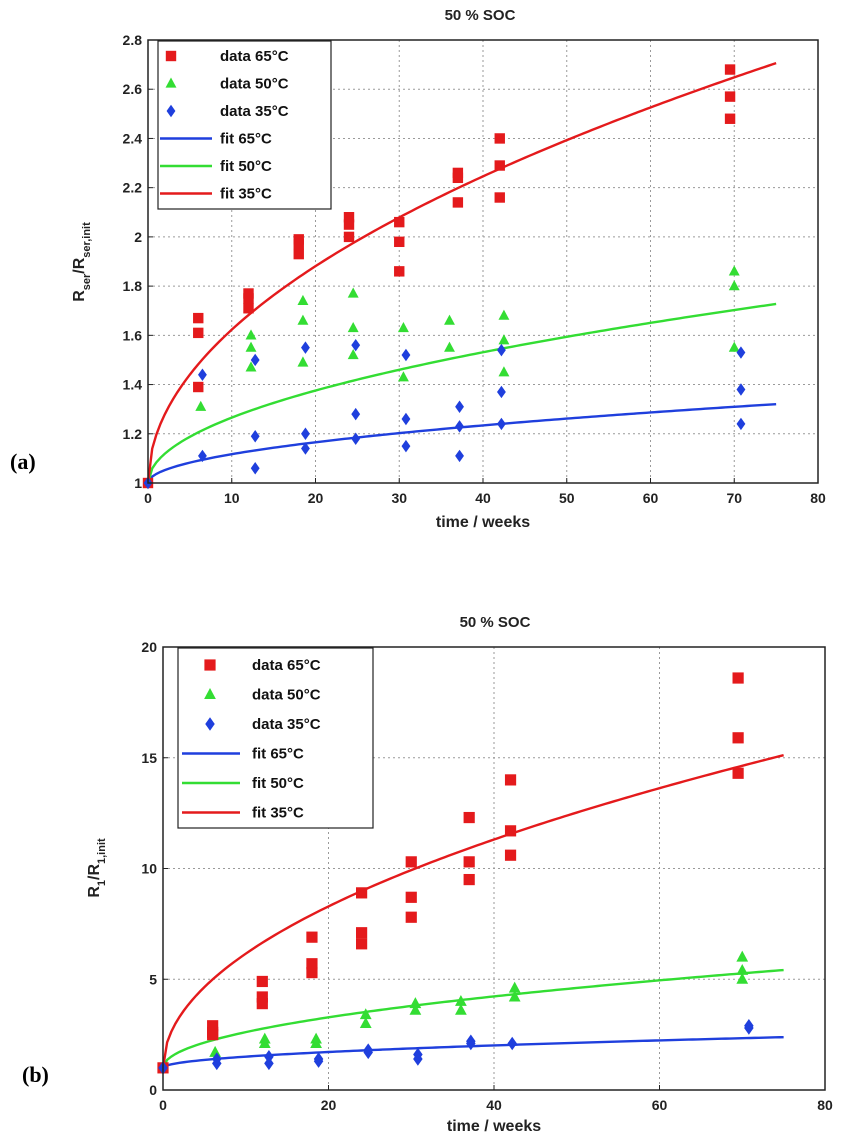 The width and height of the screenshot is (851, 1139). Describe the element at coordinates (149, 758) in the screenshot. I see `y-tick-label: 15` at that location.